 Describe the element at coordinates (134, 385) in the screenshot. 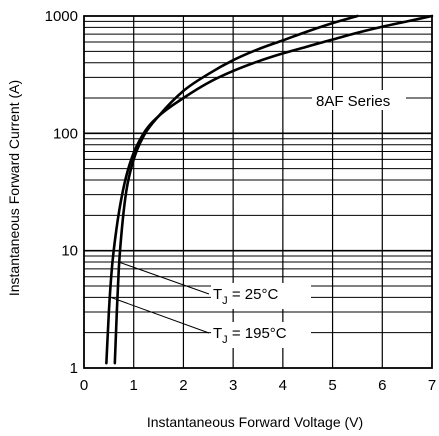

I see `x-tick-label: 1` at that location.